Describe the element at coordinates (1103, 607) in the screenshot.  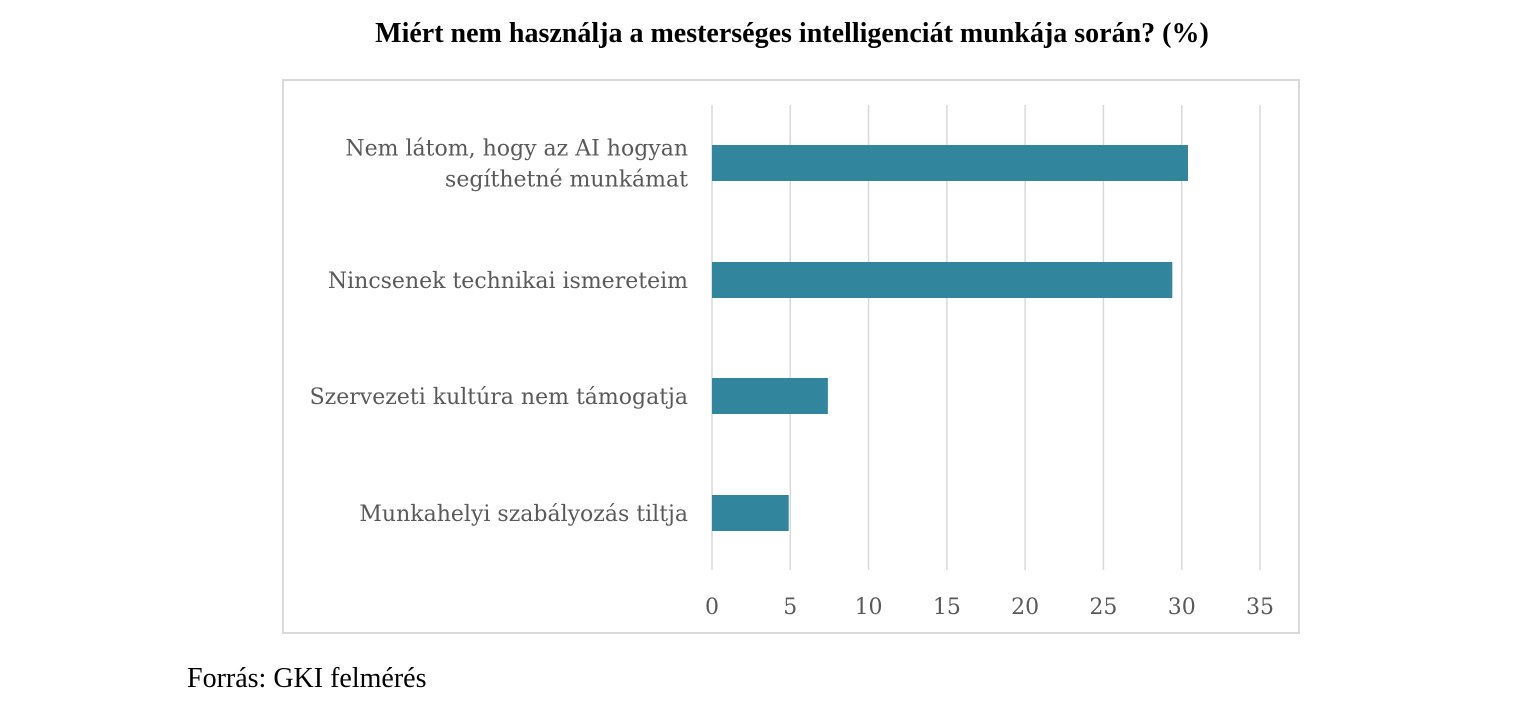
I see `x-tick-label: 25` at that location.